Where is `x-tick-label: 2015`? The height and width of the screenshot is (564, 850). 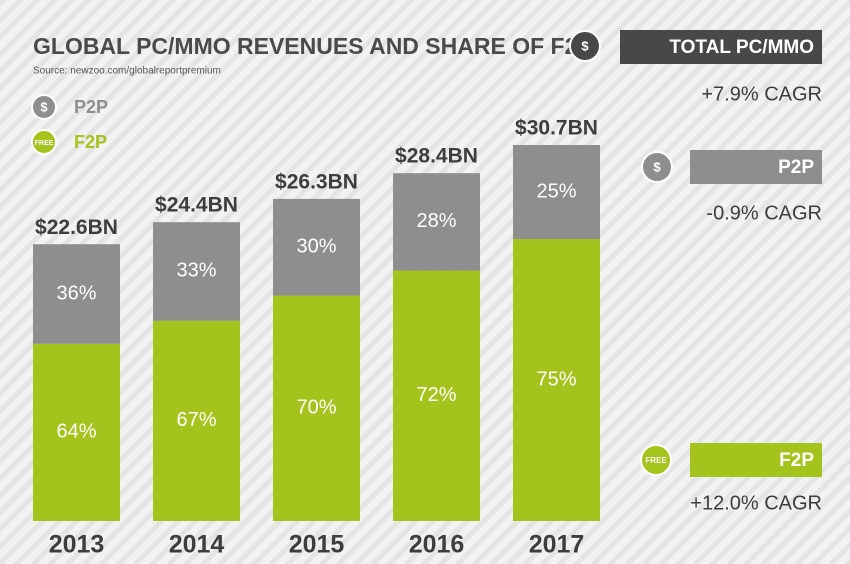
x-tick-label: 2015 is located at coordinates (317, 545).